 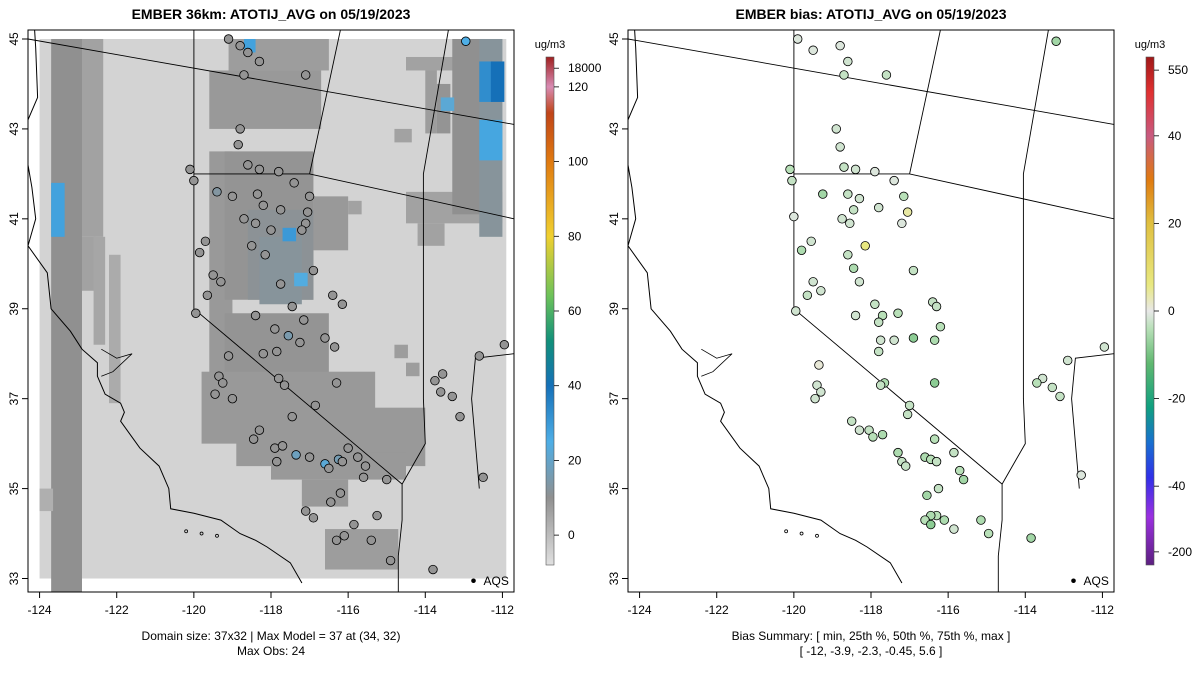 I want to click on y-tick-label: 41, so click(x=14, y=219).